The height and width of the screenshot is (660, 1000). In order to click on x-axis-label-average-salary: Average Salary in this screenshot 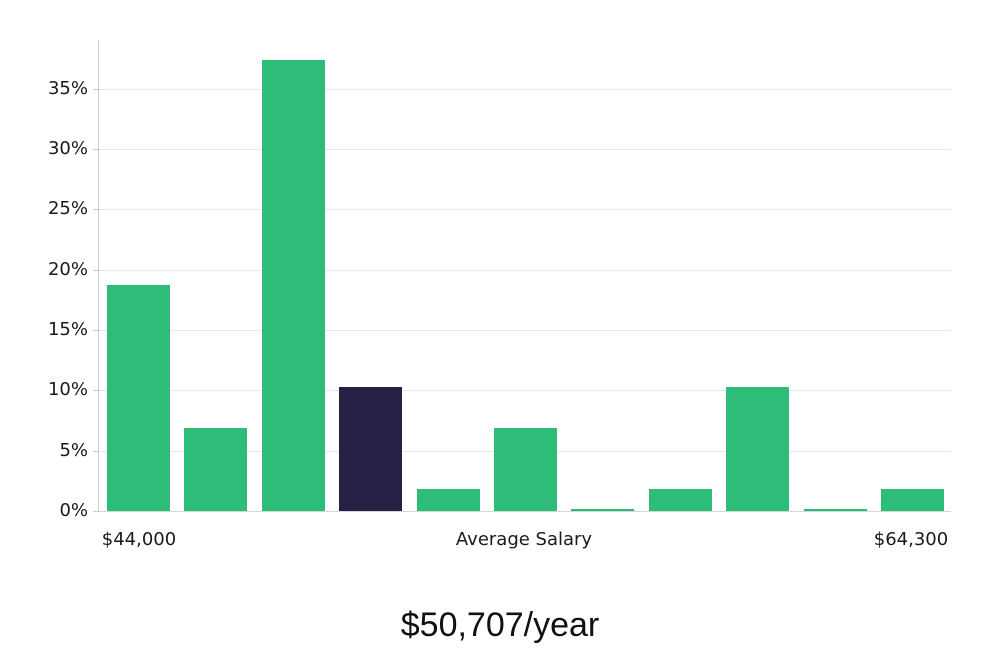, I will do `click(524, 539)`.